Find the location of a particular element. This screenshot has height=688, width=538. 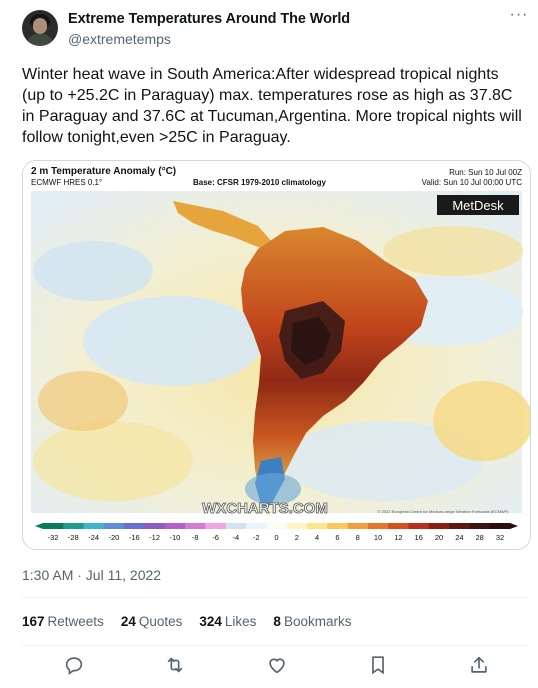

scale-label: -4 is located at coordinates (236, 537).